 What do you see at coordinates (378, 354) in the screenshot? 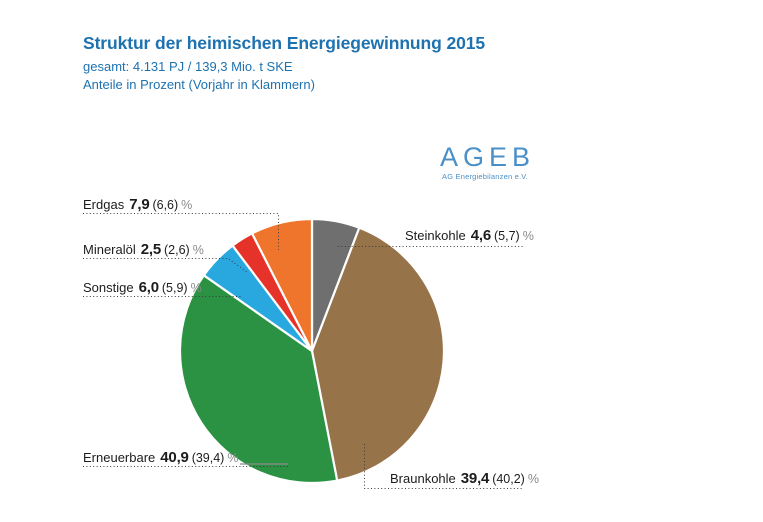
I see `pie-slice-braunkohle` at bounding box center [378, 354].